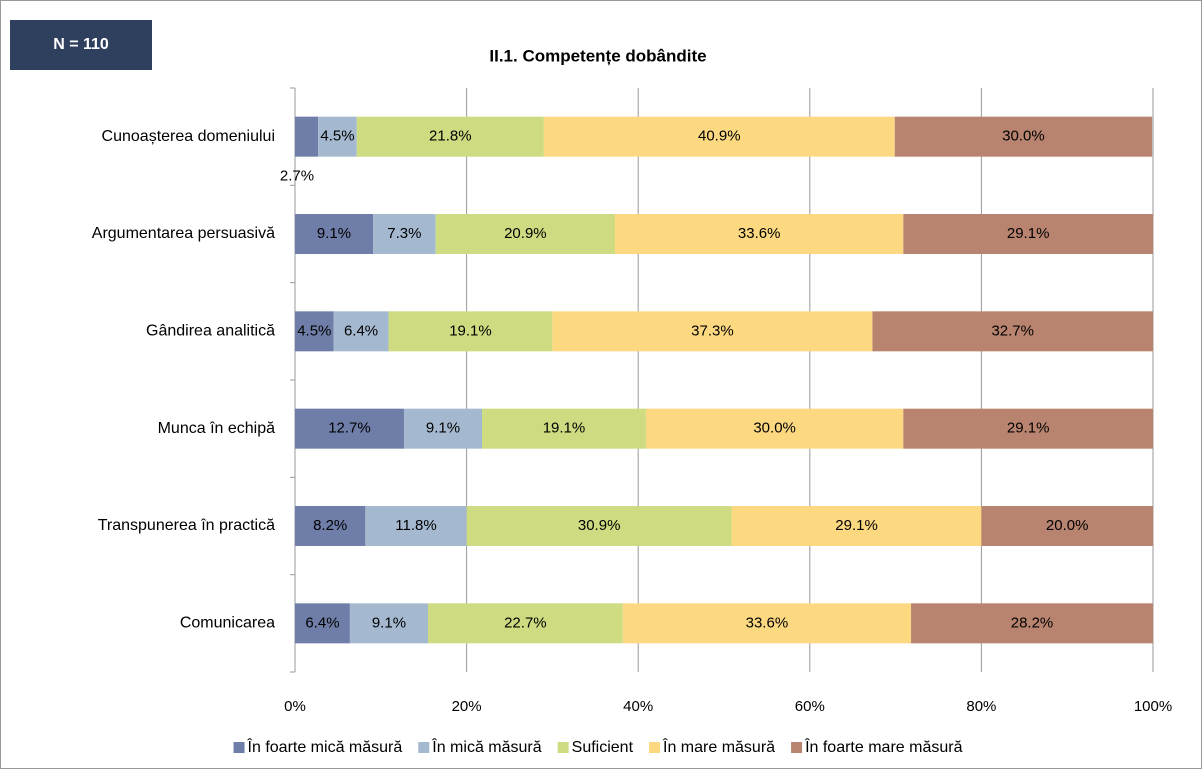 The image size is (1202, 769). I want to click on data-label: 30.9%, so click(599, 525).